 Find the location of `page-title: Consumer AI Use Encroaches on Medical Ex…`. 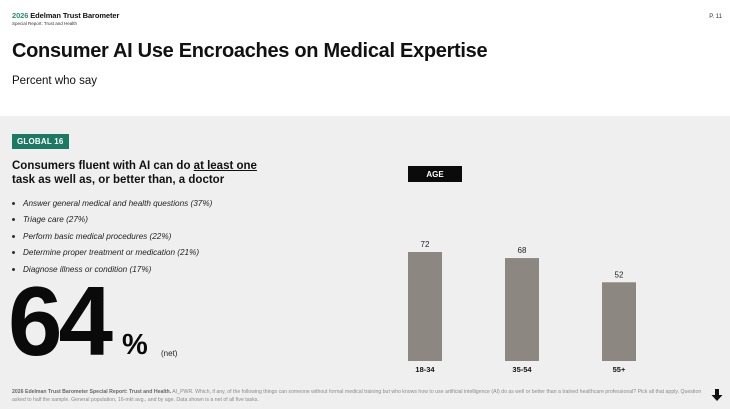

page-title: Consumer AI Use Encroaches on Medical Ex… is located at coordinates (250, 51).